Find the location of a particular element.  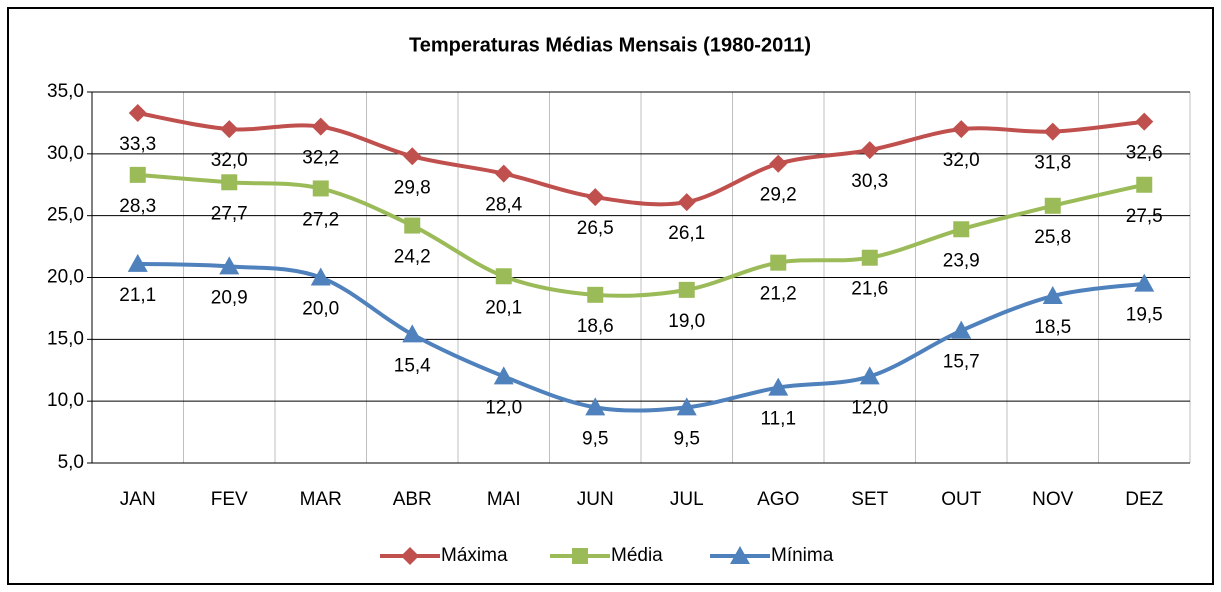

data-label: 28,3 is located at coordinates (137, 206).